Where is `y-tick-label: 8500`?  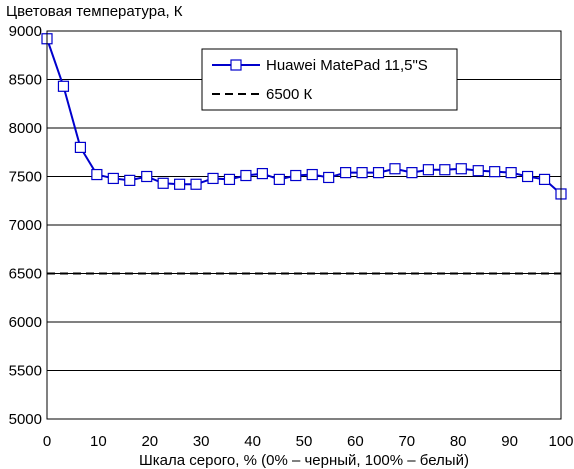
y-tick-label: 8500 is located at coordinates (25, 80).